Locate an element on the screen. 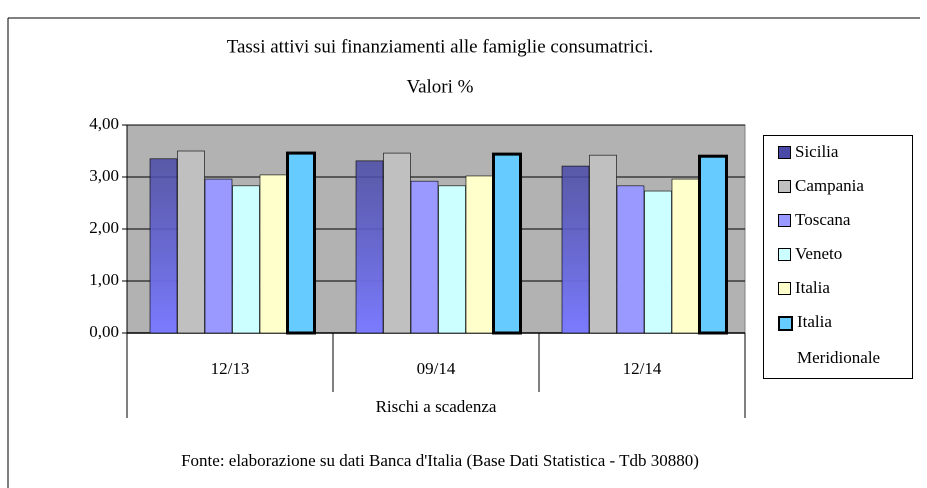 Image resolution: width=927 pixels, height=488 pixels. legend-item: Italia Meridionale is located at coordinates (843, 339).